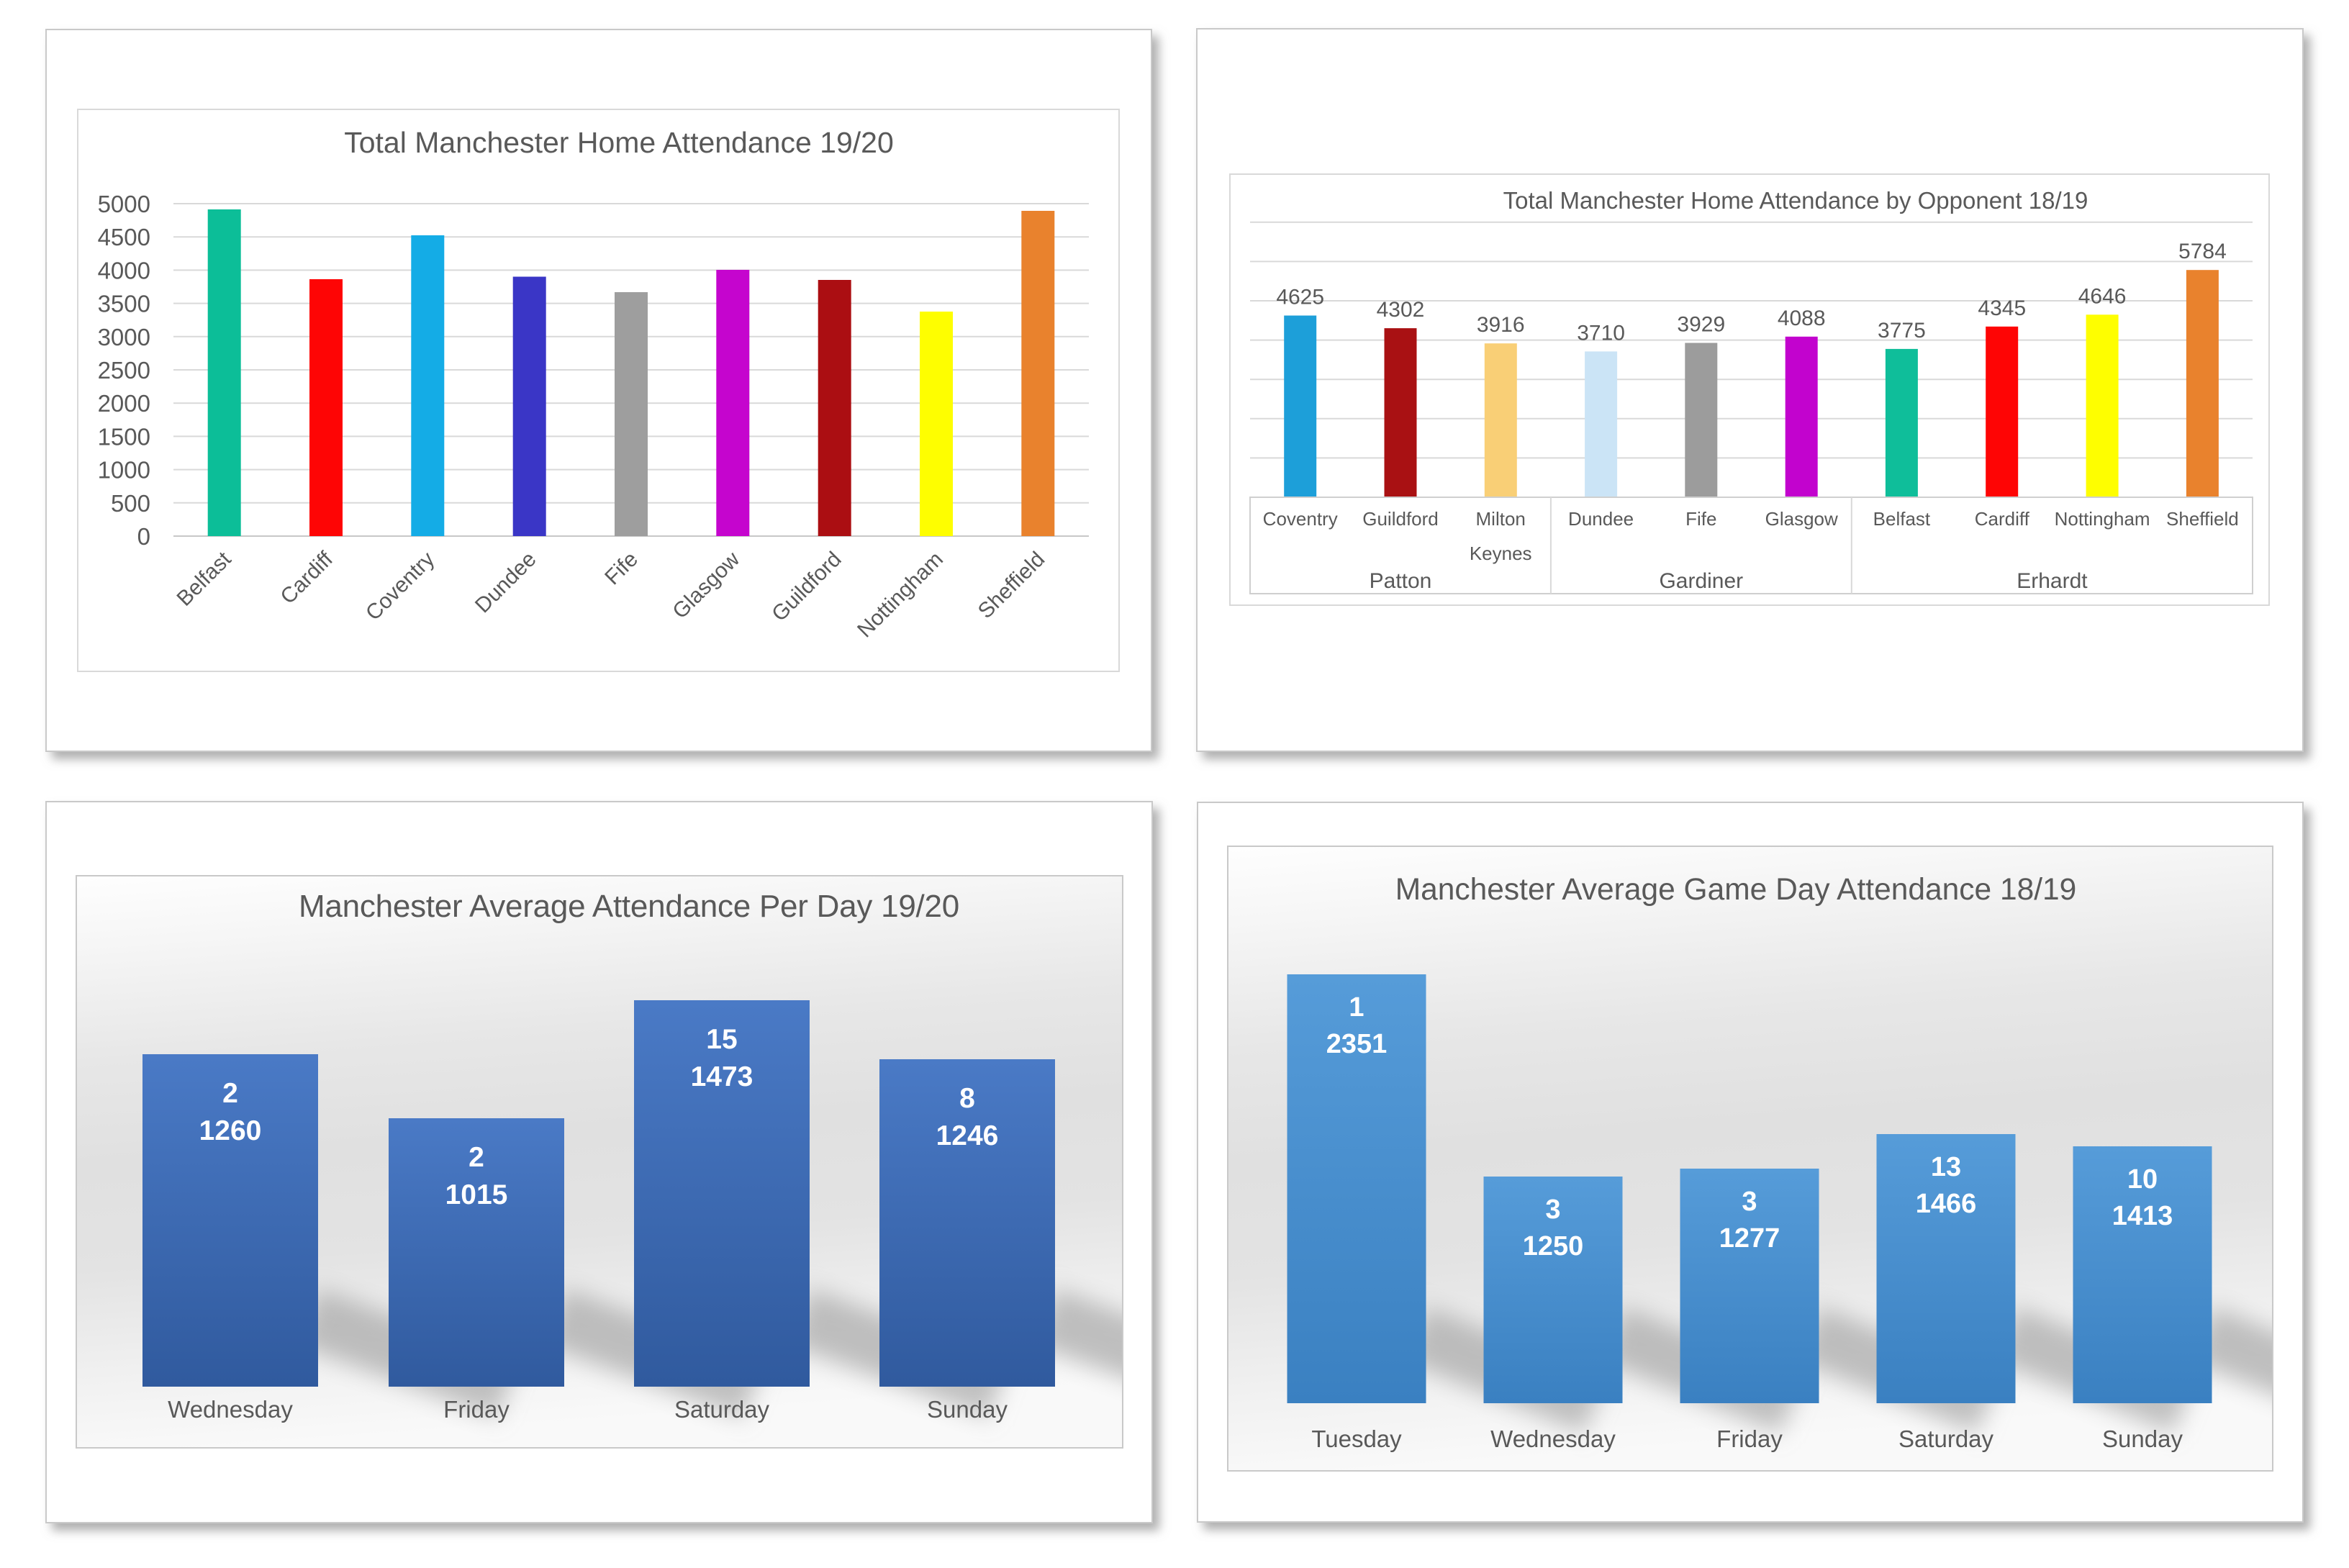 The image size is (2349, 1568). Describe the element at coordinates (124, 403) in the screenshot. I see `svg-text: 2000` at that location.